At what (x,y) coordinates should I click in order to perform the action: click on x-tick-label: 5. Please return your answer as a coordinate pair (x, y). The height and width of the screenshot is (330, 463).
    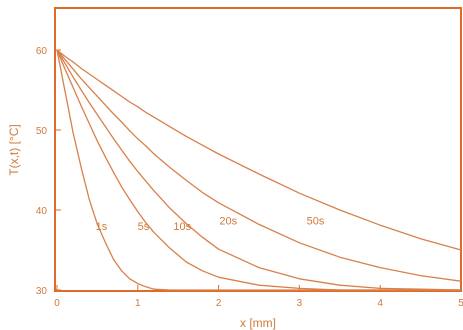
    Looking at the image, I should click on (460, 303).